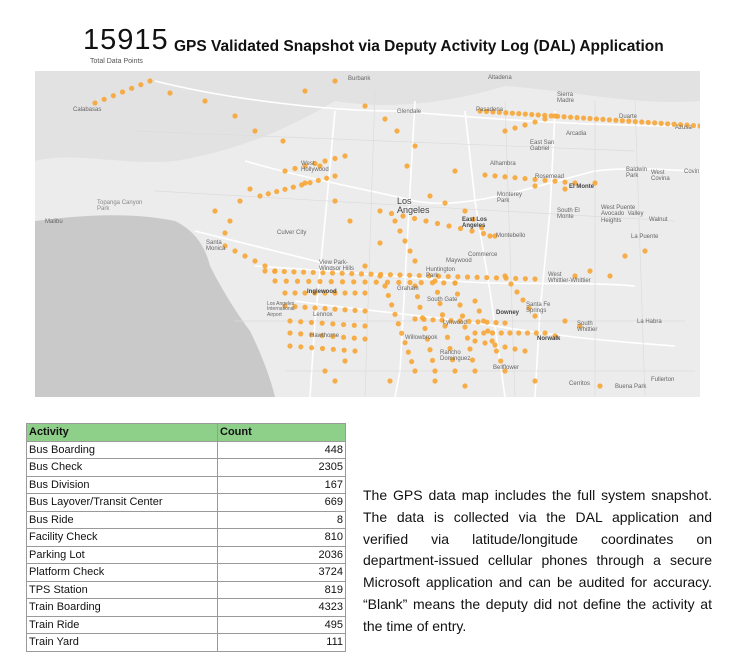 The height and width of the screenshot is (658, 737). What do you see at coordinates (122, 484) in the screenshot?
I see `activity-cell: Bus Division` at bounding box center [122, 484].